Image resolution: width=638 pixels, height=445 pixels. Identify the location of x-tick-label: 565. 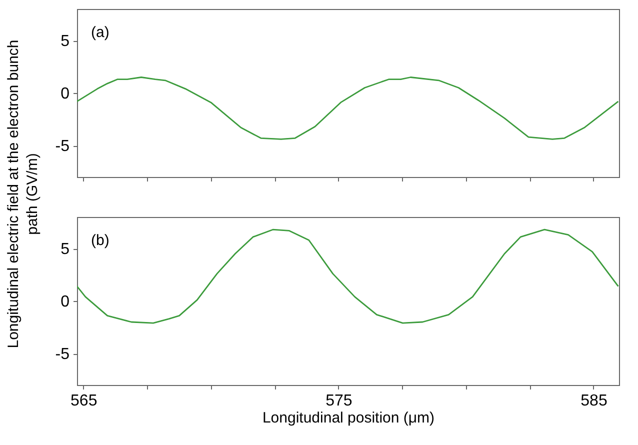
(84, 401).